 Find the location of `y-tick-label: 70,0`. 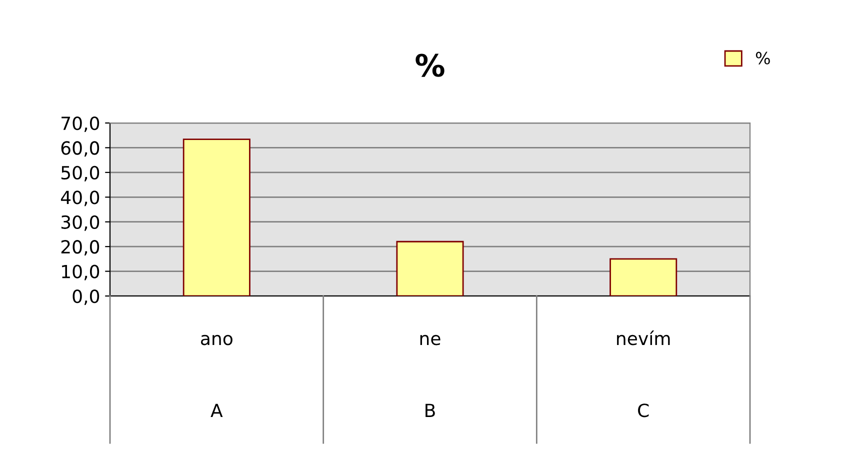

y-tick-label: 70,0 is located at coordinates (81, 124).